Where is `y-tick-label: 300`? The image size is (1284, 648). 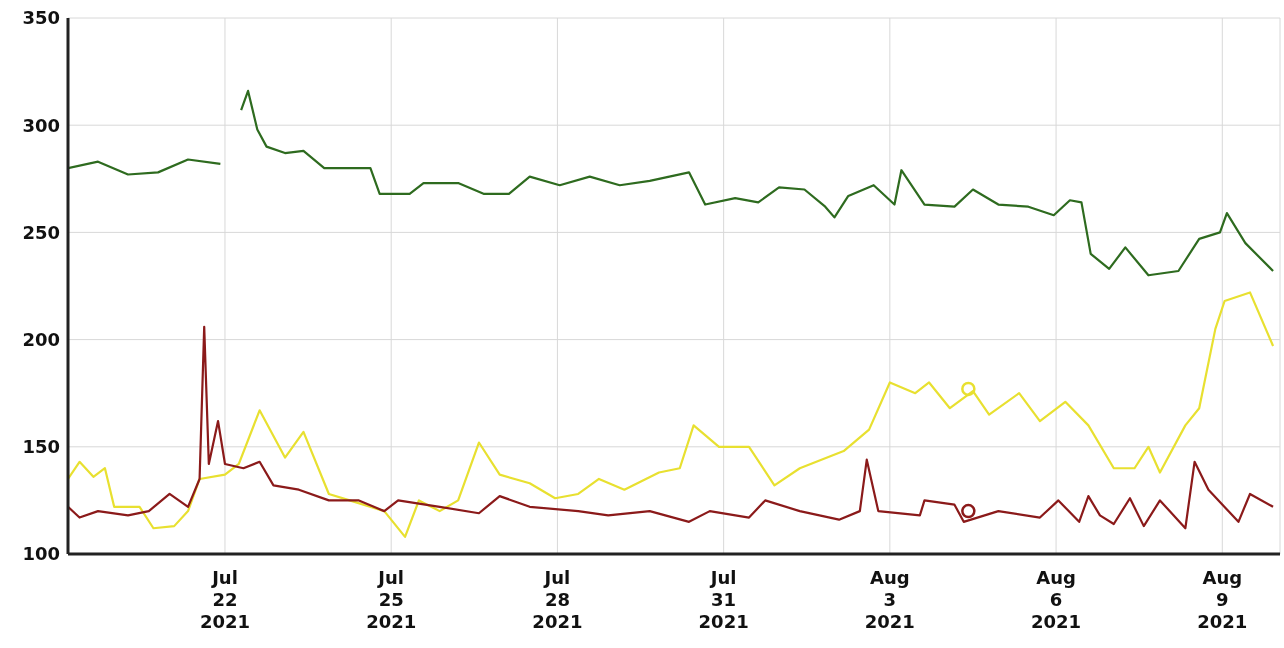 y-tick-label: 300 is located at coordinates (41, 125).